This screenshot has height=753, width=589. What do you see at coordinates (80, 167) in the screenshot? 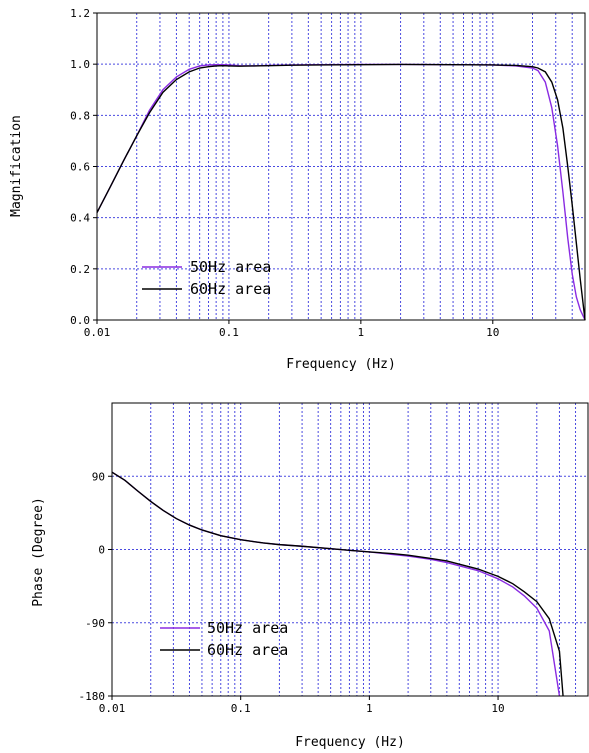
I see `y-tick-label: 0.6` at bounding box center [80, 167].